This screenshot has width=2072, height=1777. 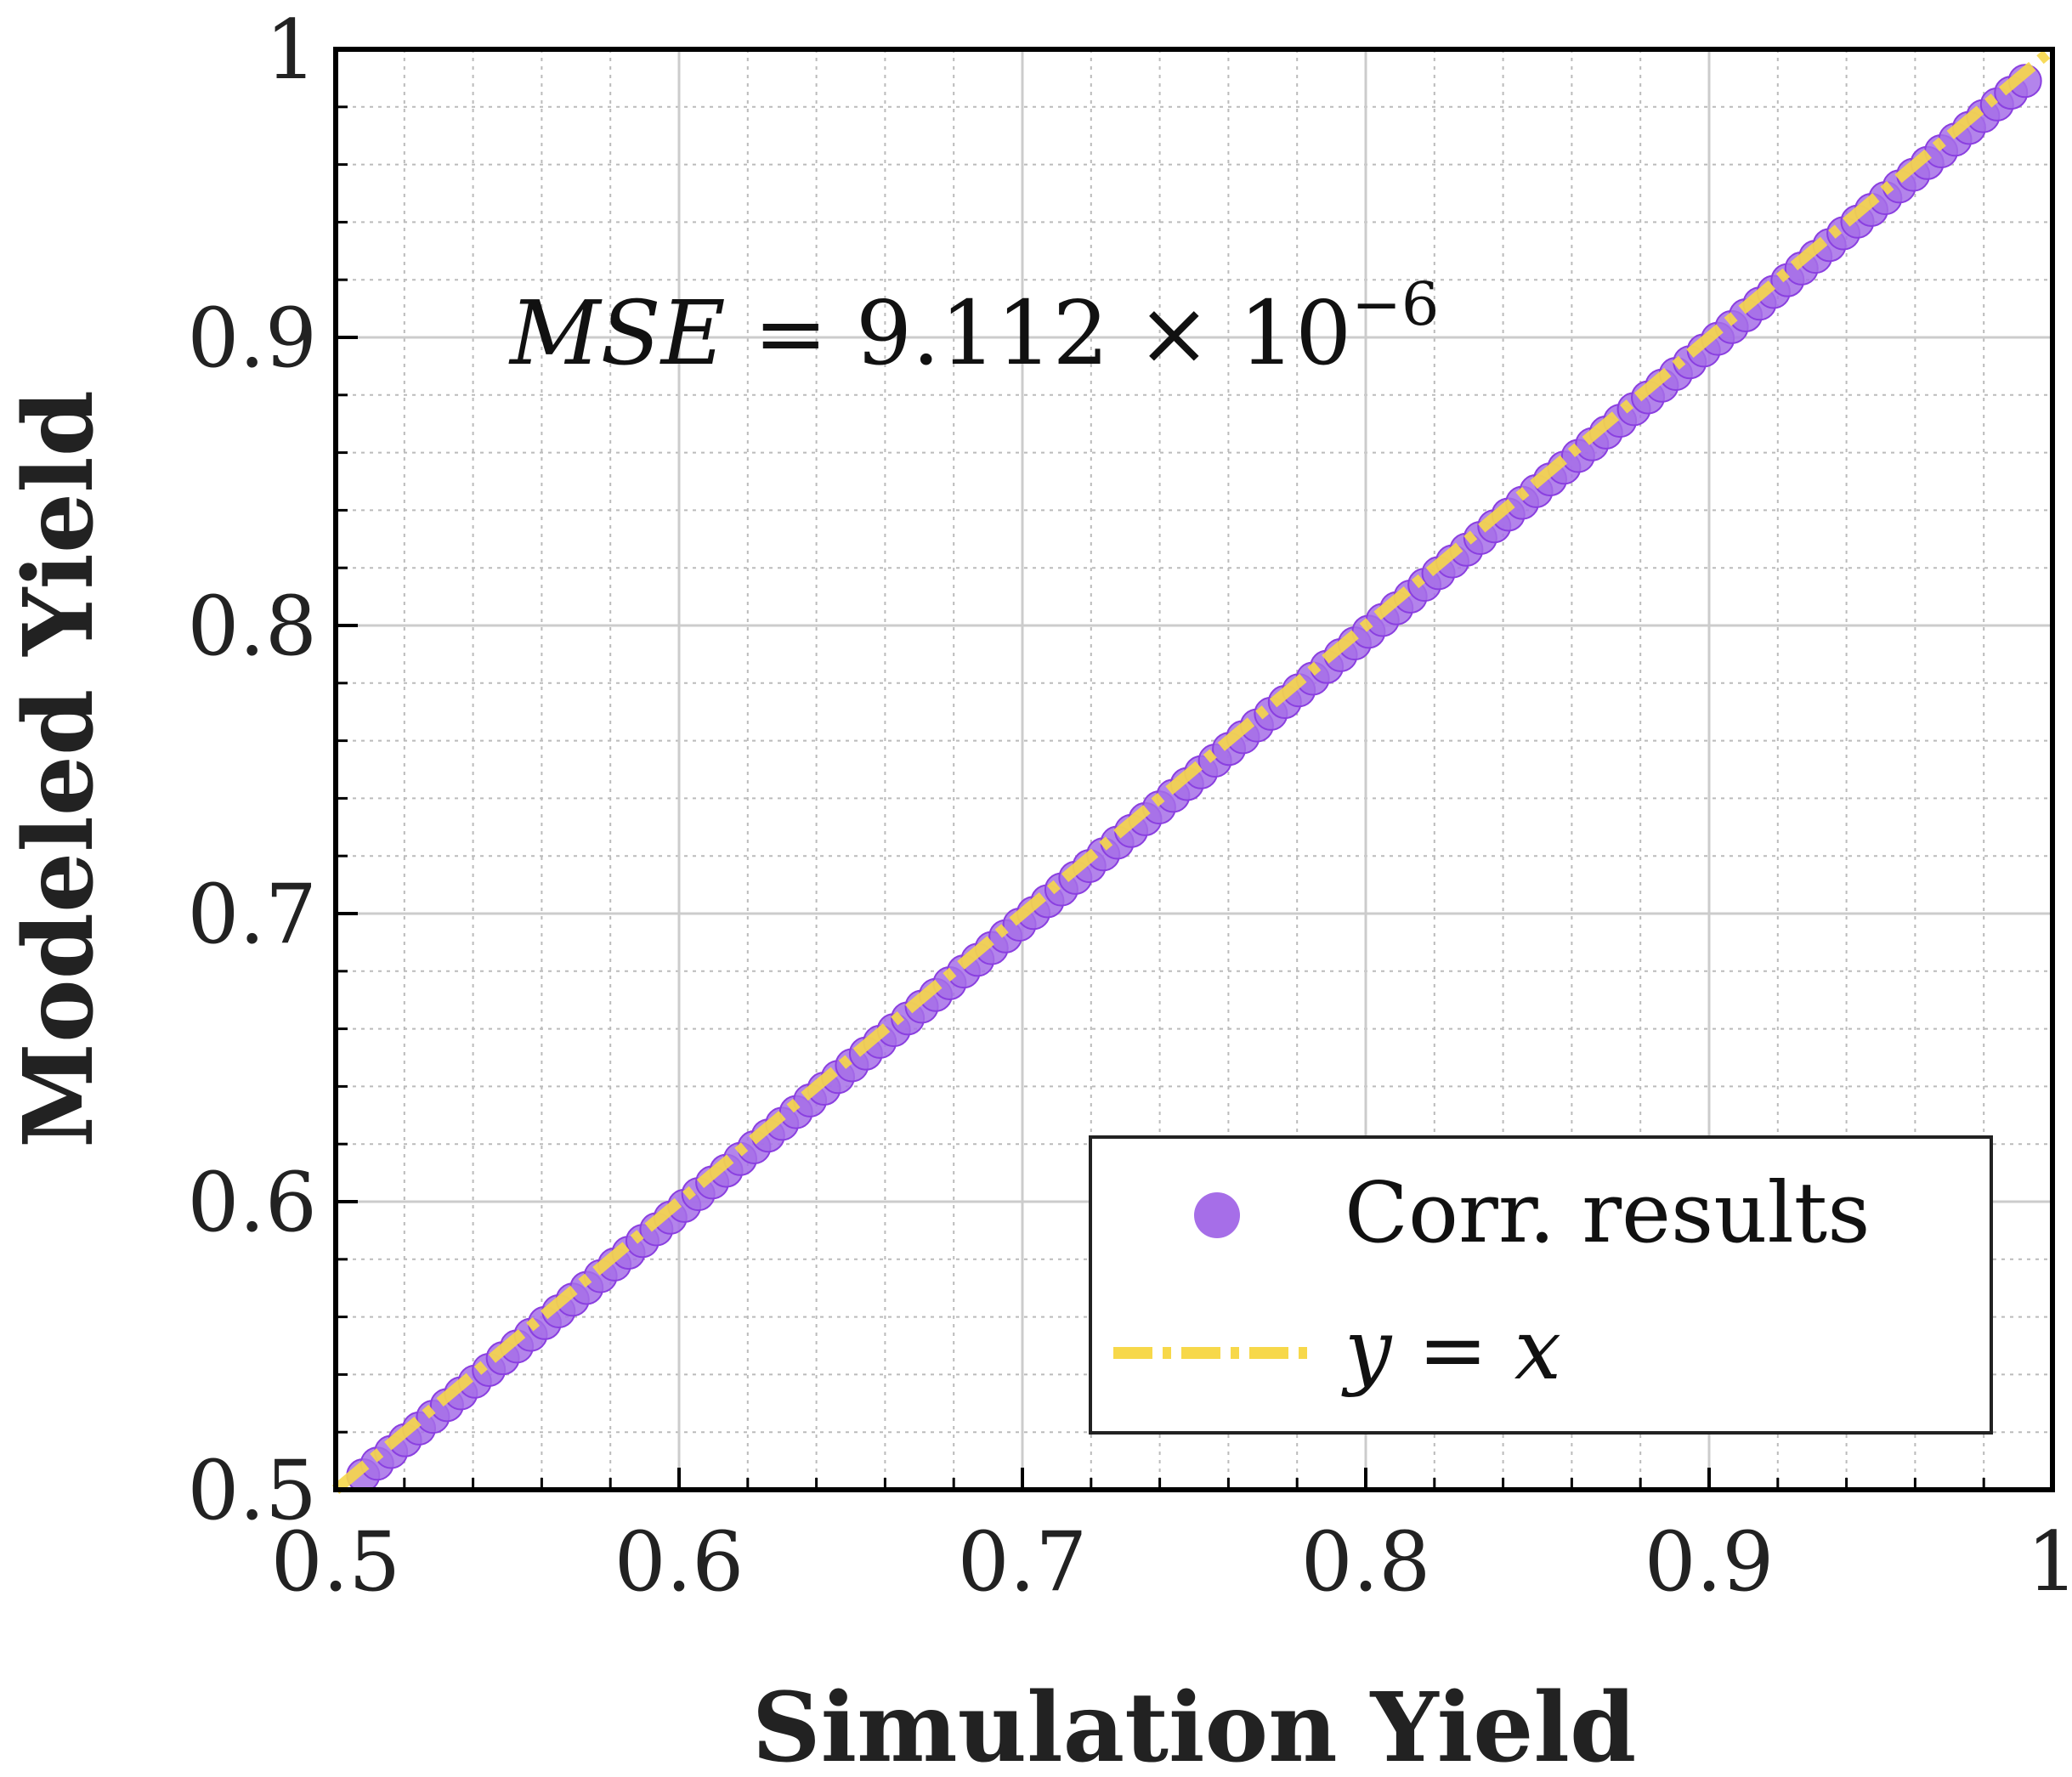 I want to click on mse-value: = 9.112 × 10, so click(x=1039, y=333).